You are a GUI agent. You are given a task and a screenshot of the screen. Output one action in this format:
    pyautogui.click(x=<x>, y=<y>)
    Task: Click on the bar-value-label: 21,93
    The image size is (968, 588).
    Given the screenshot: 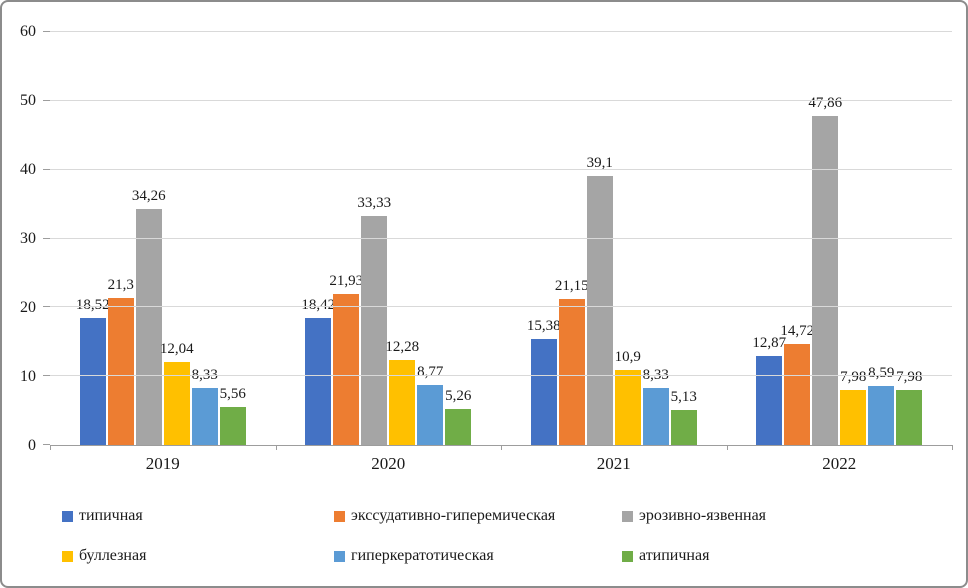 What is the action you would take?
    pyautogui.click(x=346, y=281)
    